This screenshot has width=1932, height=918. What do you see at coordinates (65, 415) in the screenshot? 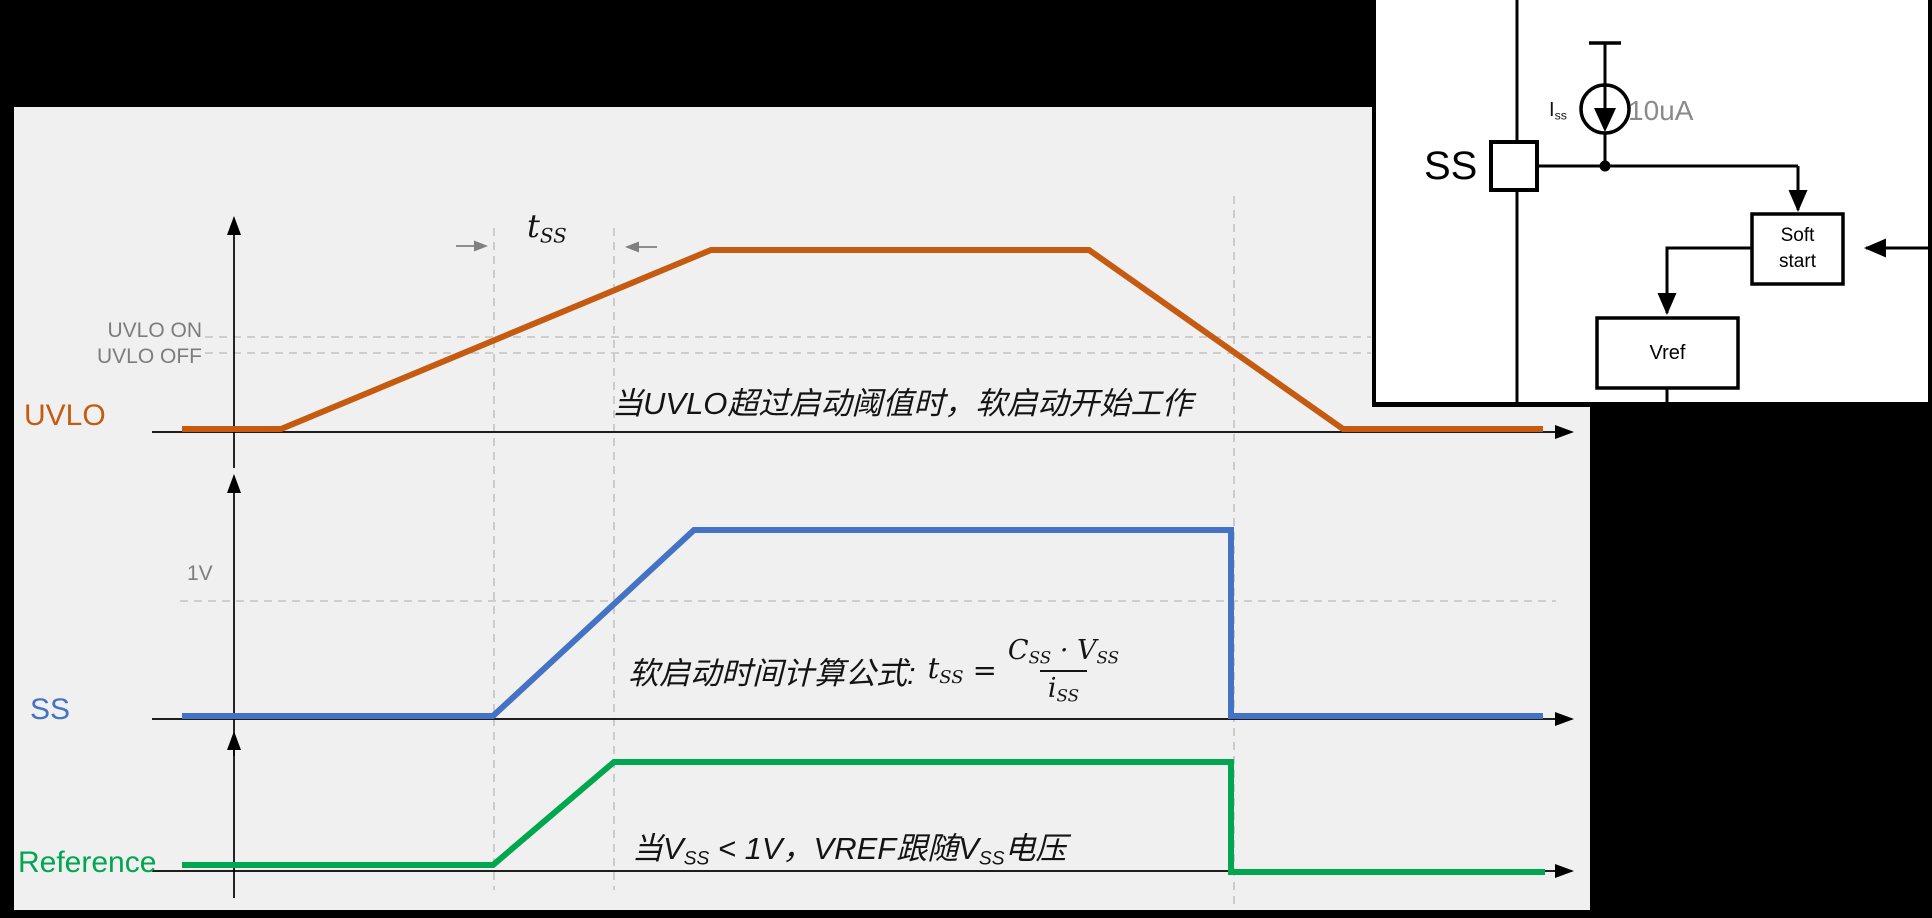
I see `uvlo-signal-label: UVLO` at bounding box center [65, 415].